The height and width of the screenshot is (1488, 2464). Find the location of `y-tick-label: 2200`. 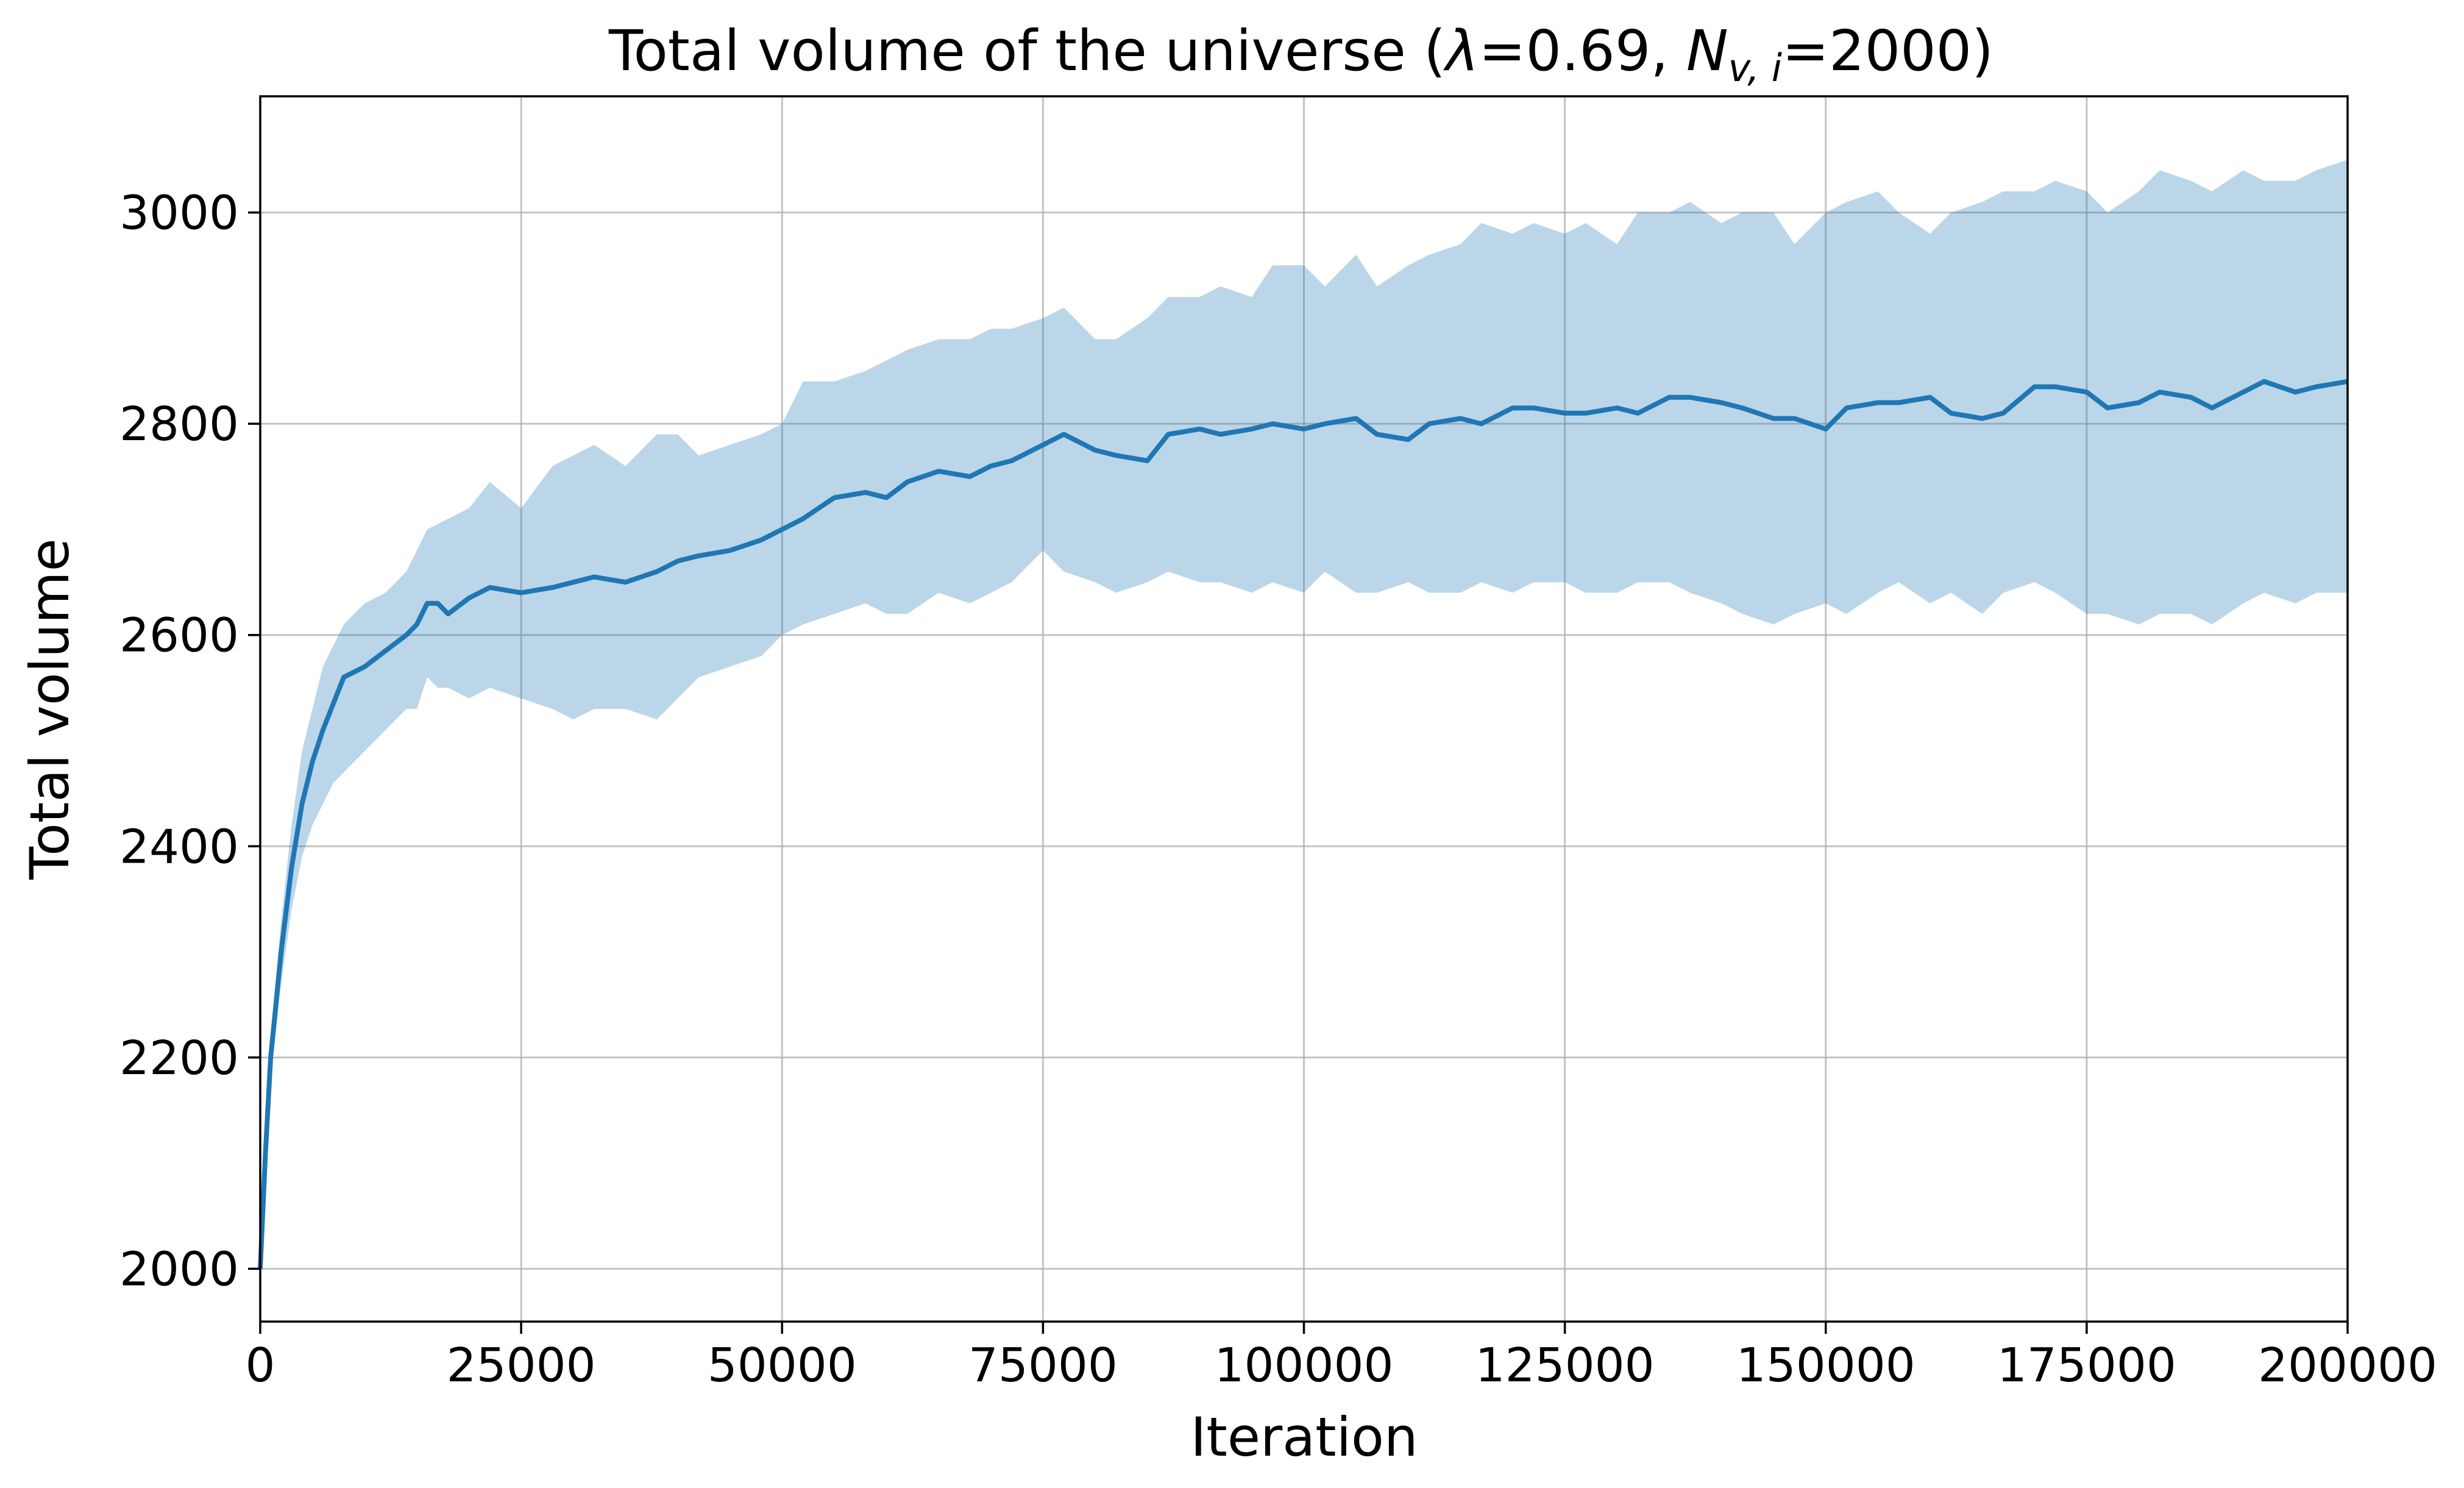

y-tick-label: 2200 is located at coordinates (179, 1058).